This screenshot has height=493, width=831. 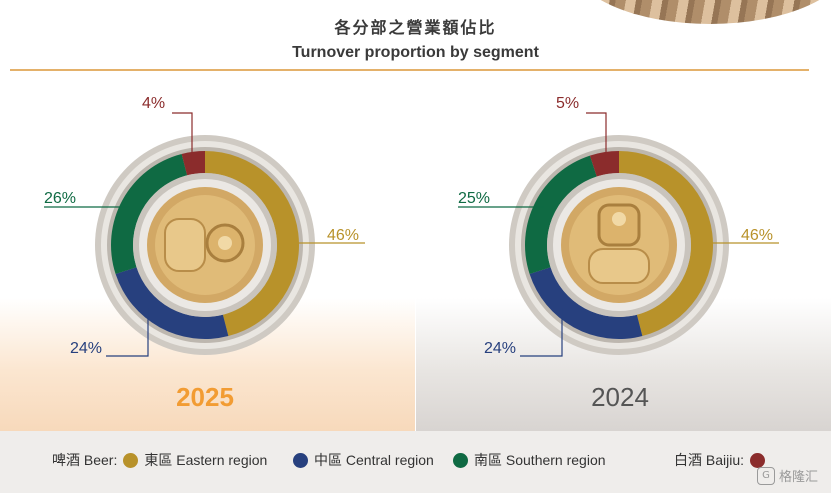 I want to click on legend-eastern-swatch, so click(x=131, y=460).